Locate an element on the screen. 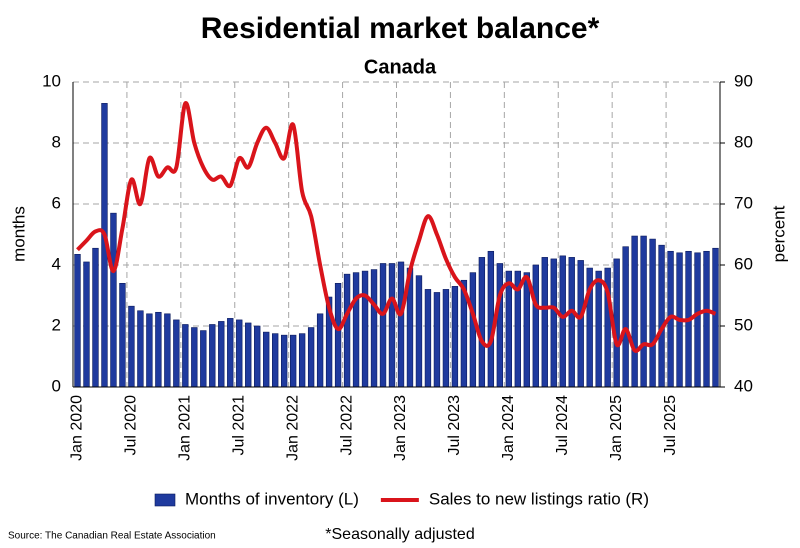 The width and height of the screenshot is (800, 548). chart-title: Residential market balance* is located at coordinates (400, 28).